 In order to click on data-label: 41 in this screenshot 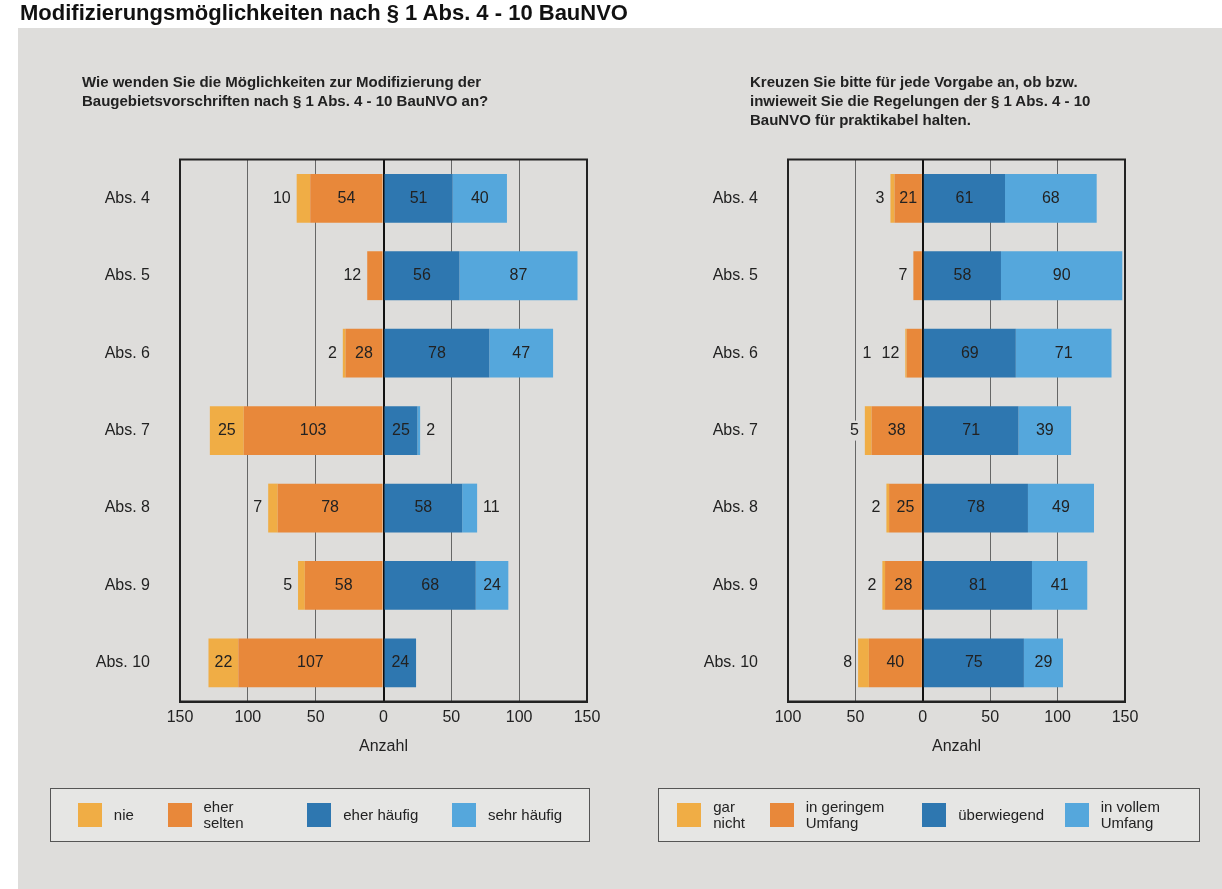, I will do `click(1059, 584)`.